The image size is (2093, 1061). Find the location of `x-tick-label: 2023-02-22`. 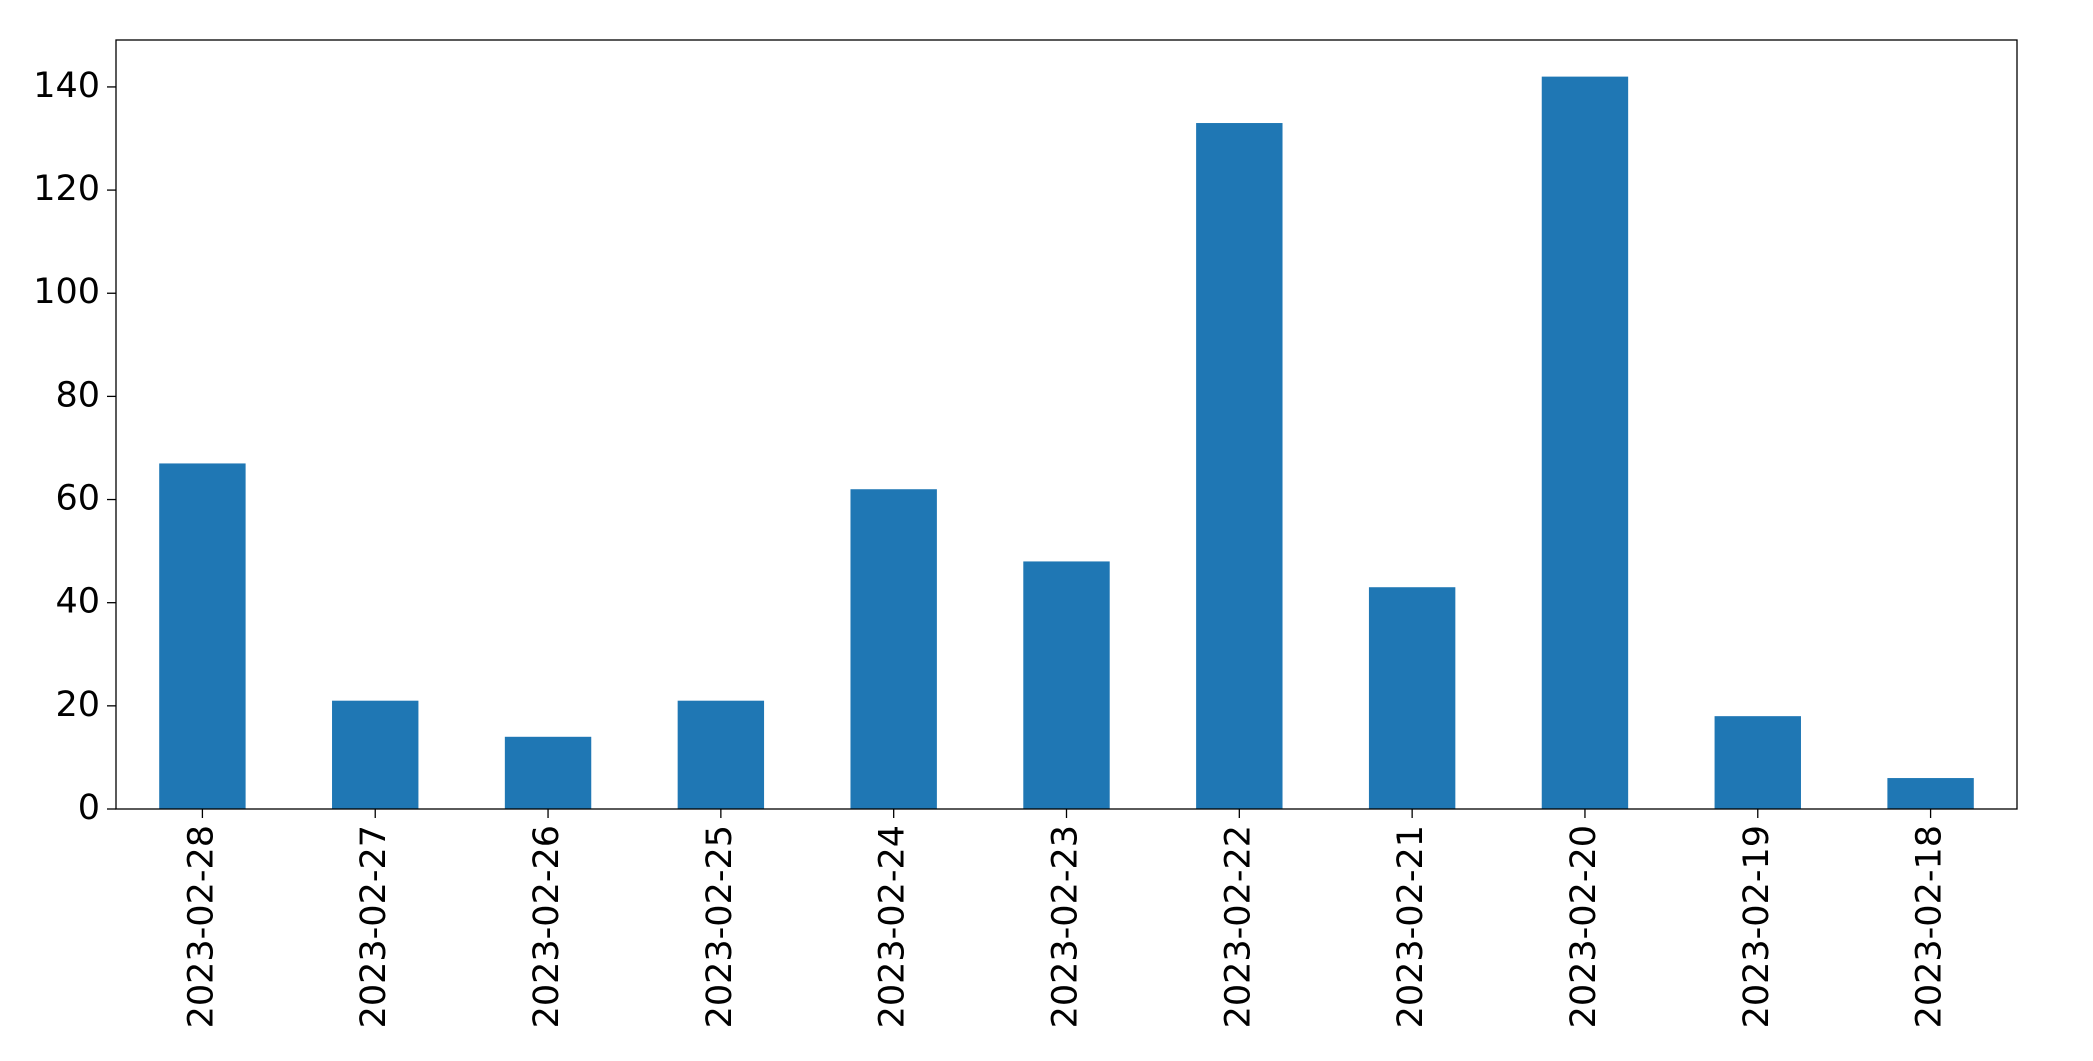

x-tick-label: 2023-02-22 is located at coordinates (1238, 926).